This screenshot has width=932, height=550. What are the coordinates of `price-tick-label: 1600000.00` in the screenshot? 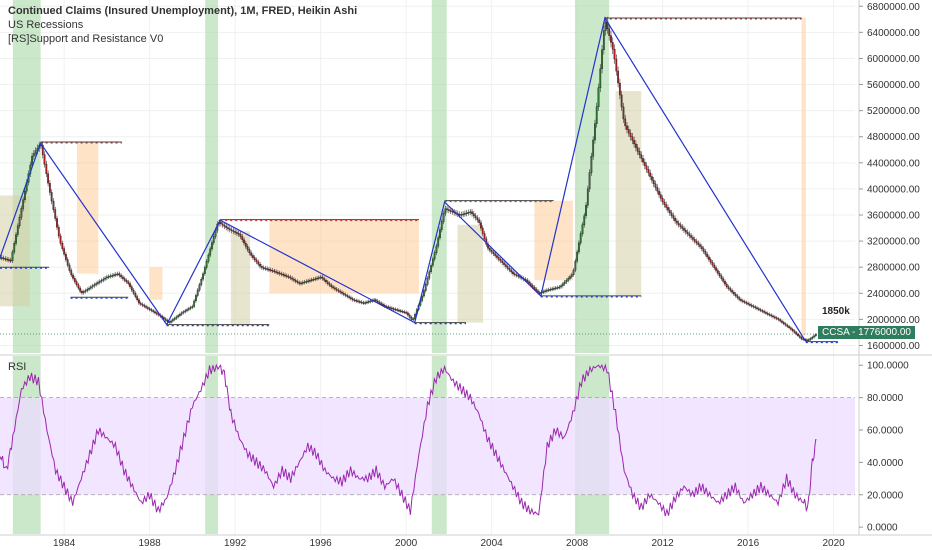 It's located at (893, 346).